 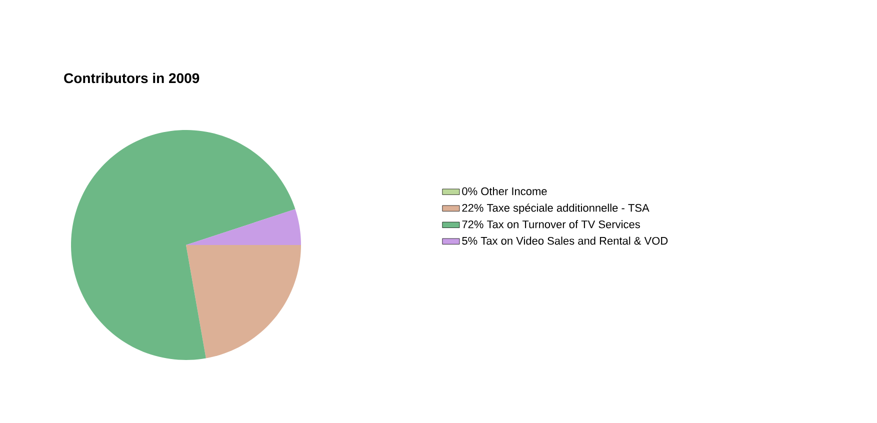 What do you see at coordinates (565, 240) in the screenshot?
I see `legend-label: 5% Tax on Video Sales and Rental & VOD` at bounding box center [565, 240].